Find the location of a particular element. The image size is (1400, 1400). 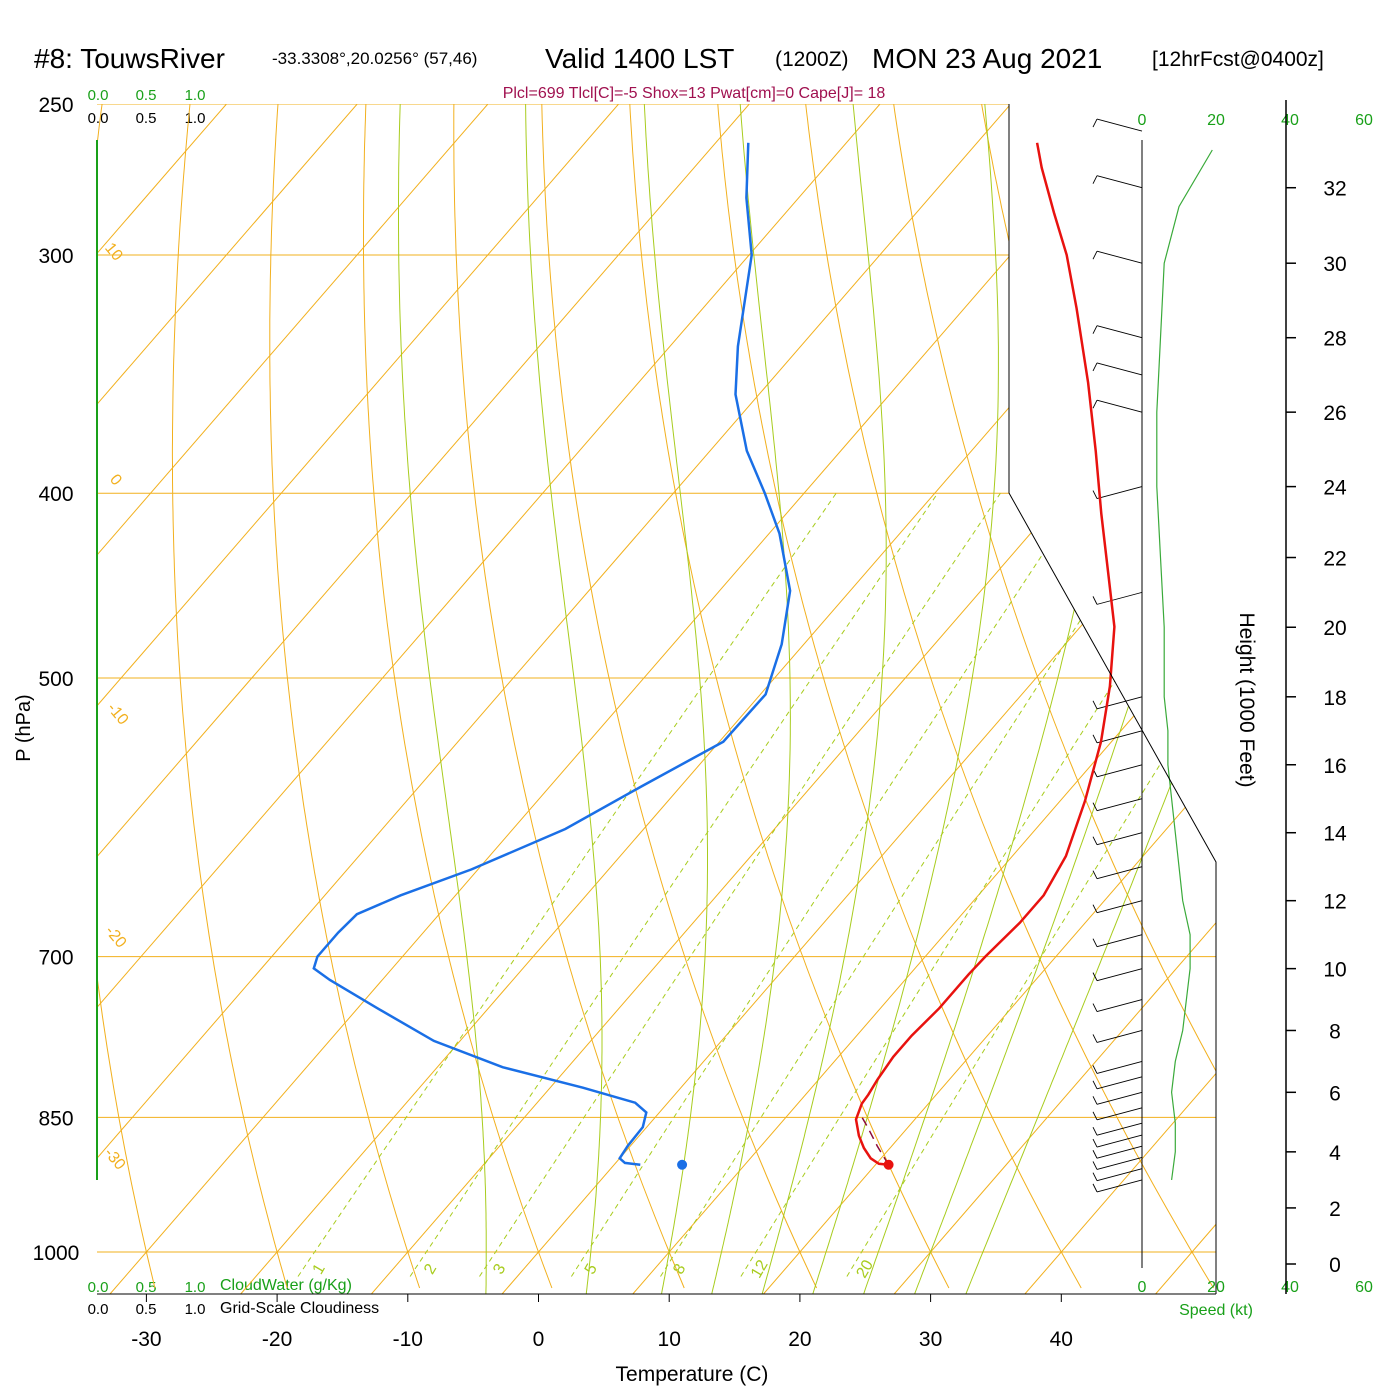

pressure-tick-label: 400 is located at coordinates (55, 494).